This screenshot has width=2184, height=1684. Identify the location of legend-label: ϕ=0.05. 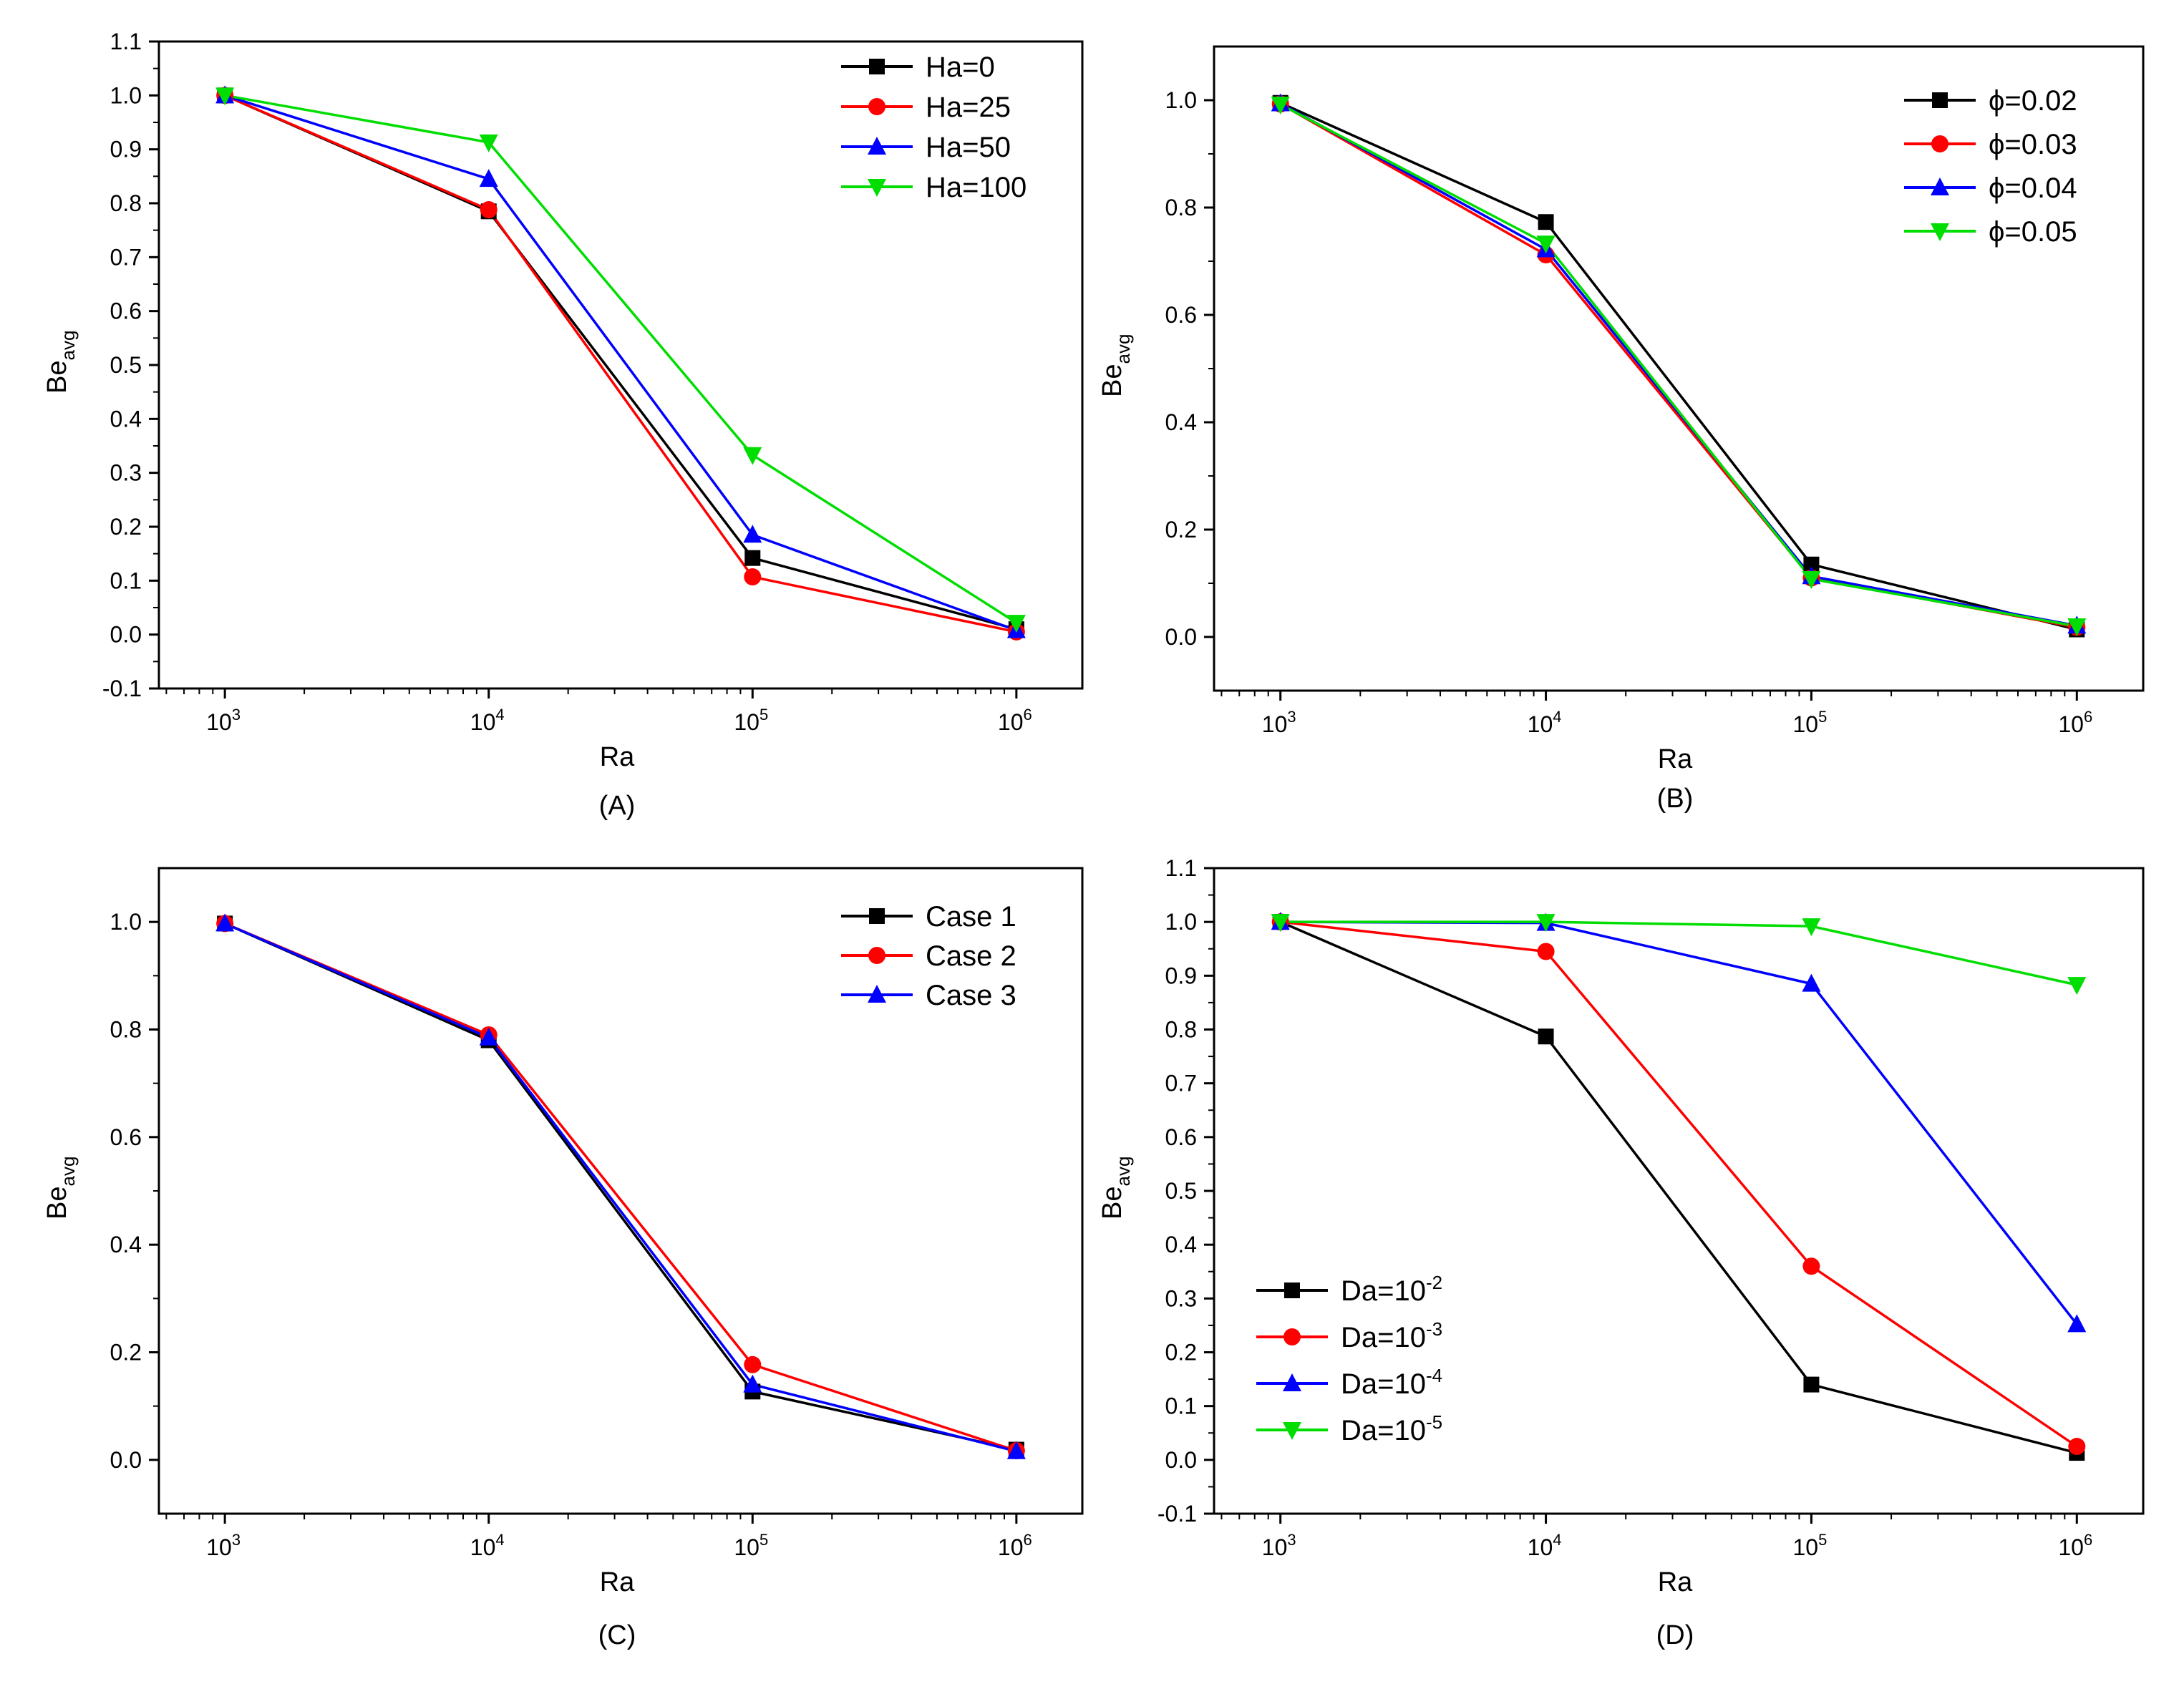
(2033, 232).